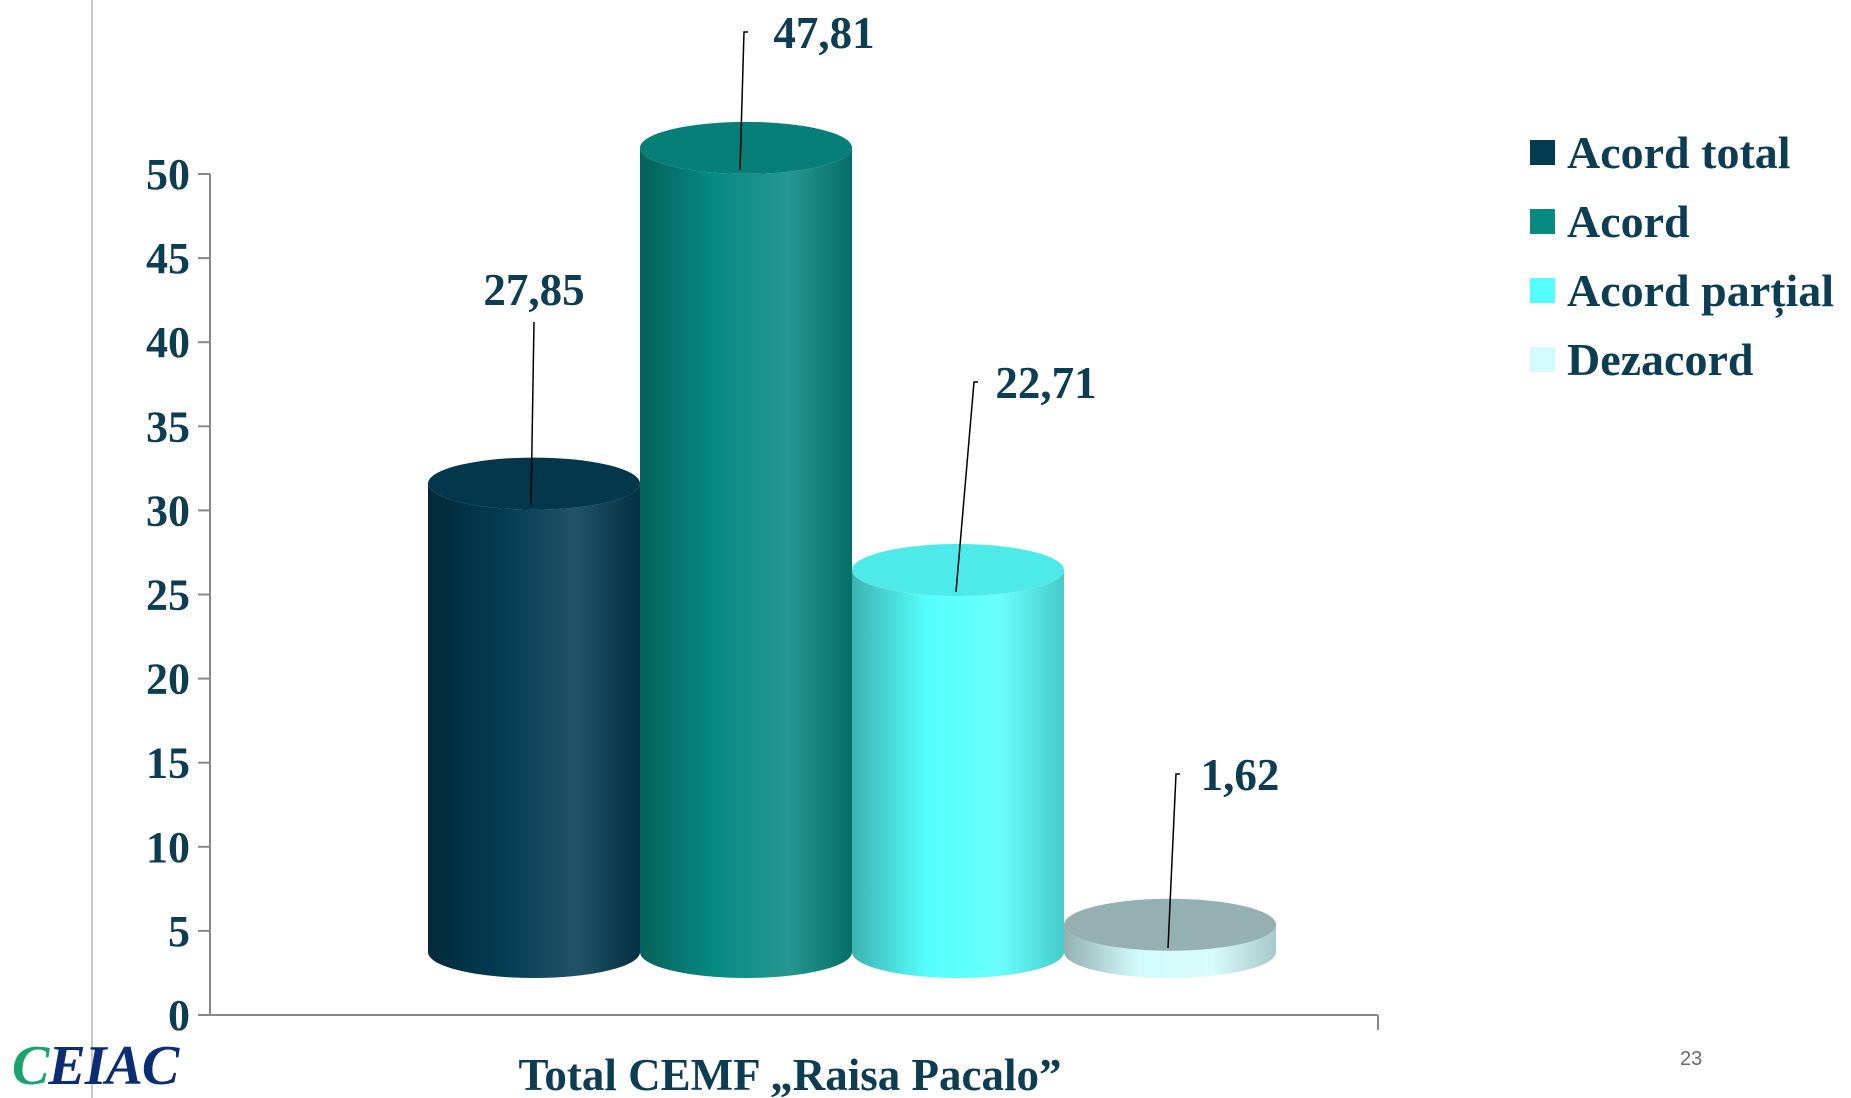 The image size is (1851, 1098). Describe the element at coordinates (1628, 221) in the screenshot. I see `legend-label: Acord` at that location.